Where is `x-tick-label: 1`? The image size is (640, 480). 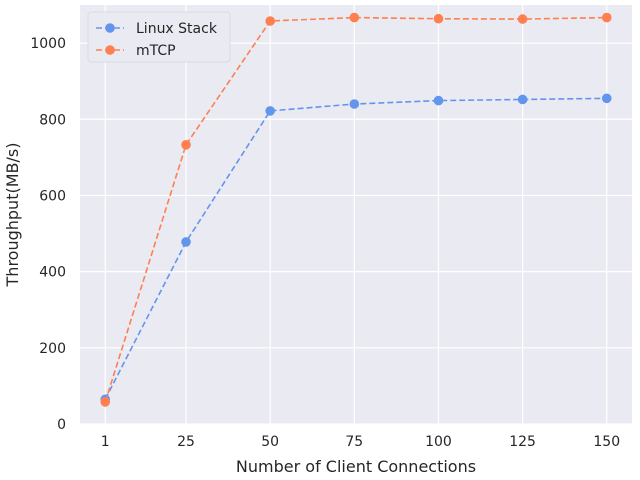 x-tick-label: 1 is located at coordinates (105, 442).